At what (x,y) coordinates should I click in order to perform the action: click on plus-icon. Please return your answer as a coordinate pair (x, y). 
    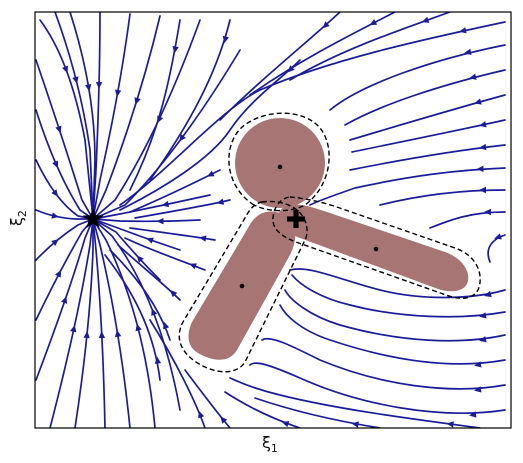
    Looking at the image, I should click on (296, 219).